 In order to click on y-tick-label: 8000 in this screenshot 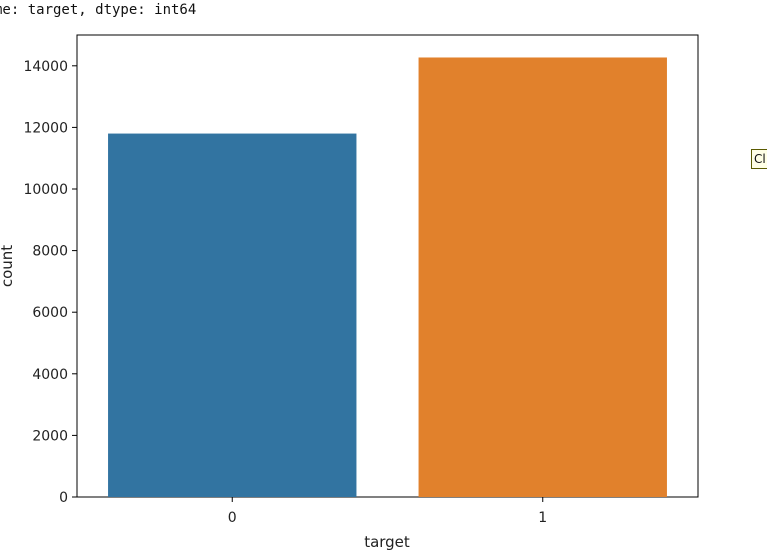, I will do `click(50, 252)`.